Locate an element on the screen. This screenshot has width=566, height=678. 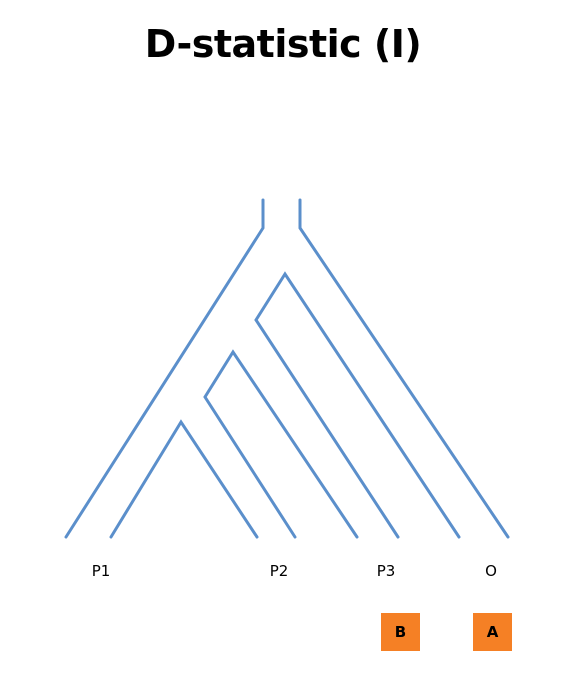
allele-box-o: A is located at coordinates (492, 632).